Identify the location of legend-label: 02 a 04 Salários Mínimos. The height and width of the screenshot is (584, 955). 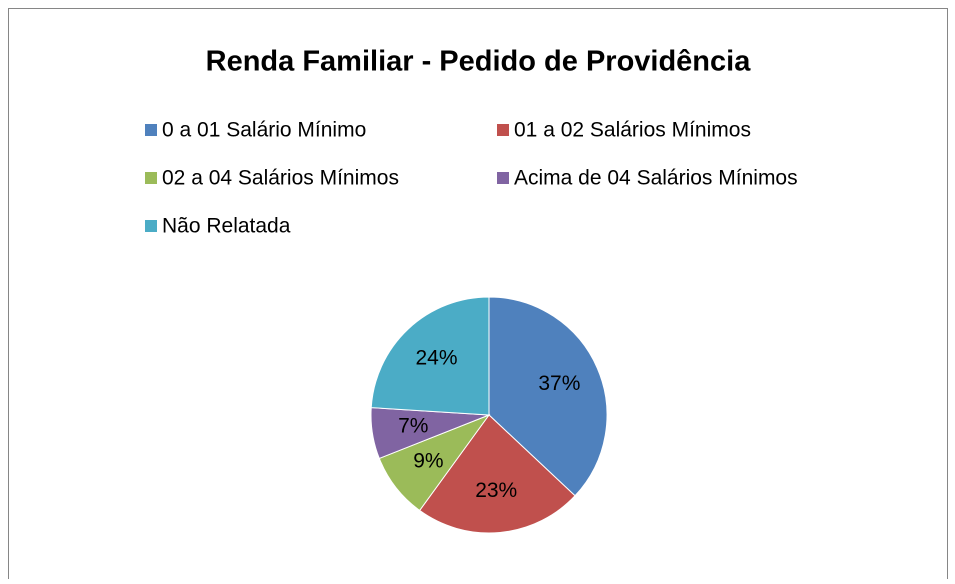
(280, 178).